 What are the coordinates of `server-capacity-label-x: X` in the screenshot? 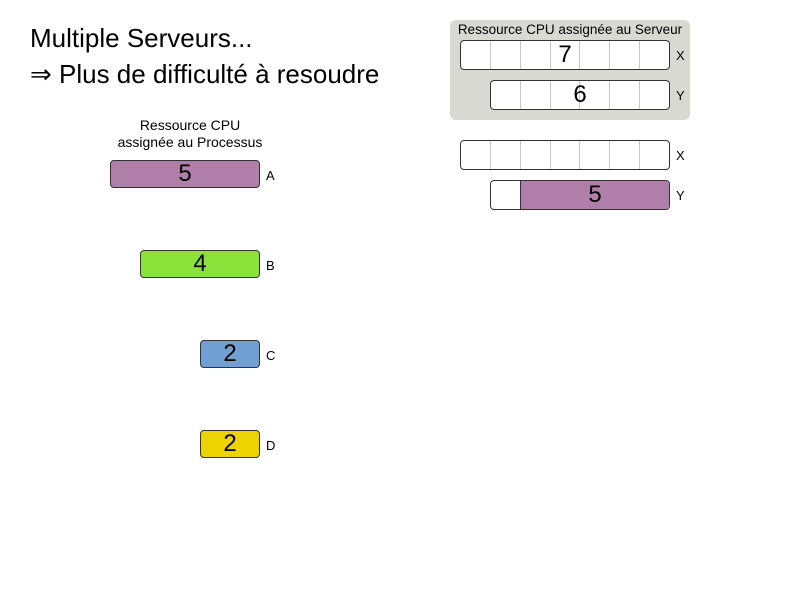 It's located at (680, 55).